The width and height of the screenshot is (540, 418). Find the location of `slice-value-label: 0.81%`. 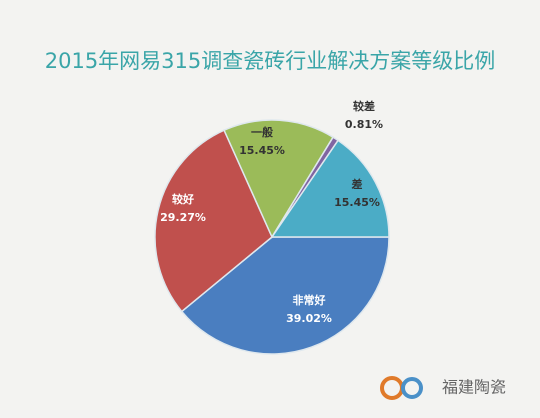

slice-value-label: 0.81% is located at coordinates (364, 124).